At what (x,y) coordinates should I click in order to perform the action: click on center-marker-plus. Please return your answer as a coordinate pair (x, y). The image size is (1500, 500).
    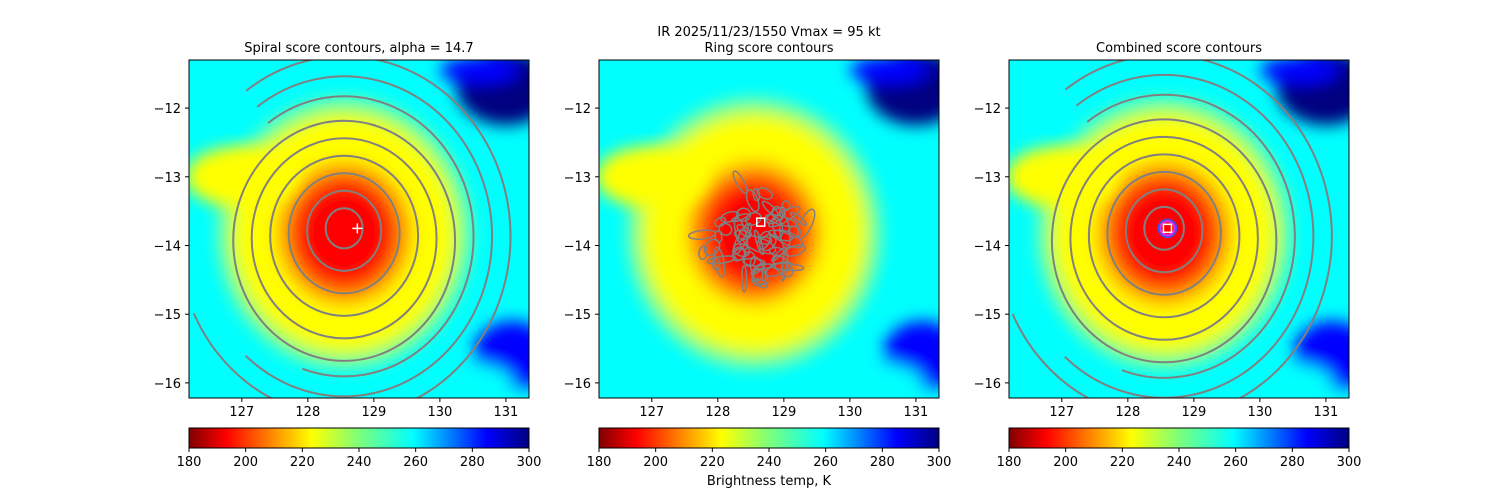
    Looking at the image, I should click on (357, 228).